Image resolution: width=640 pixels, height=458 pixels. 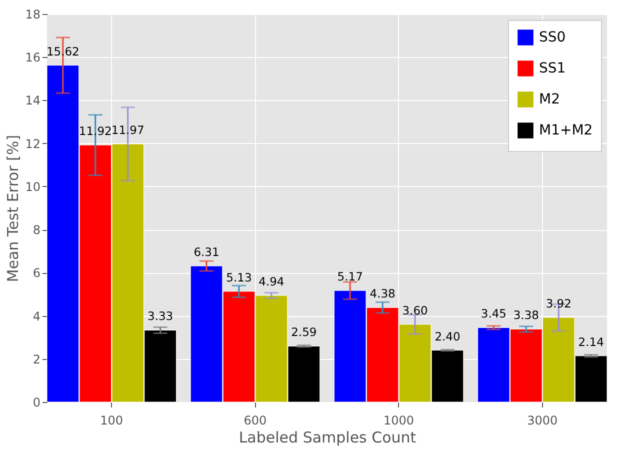 I want to click on y-tick-label: 14, so click(x=32, y=101).